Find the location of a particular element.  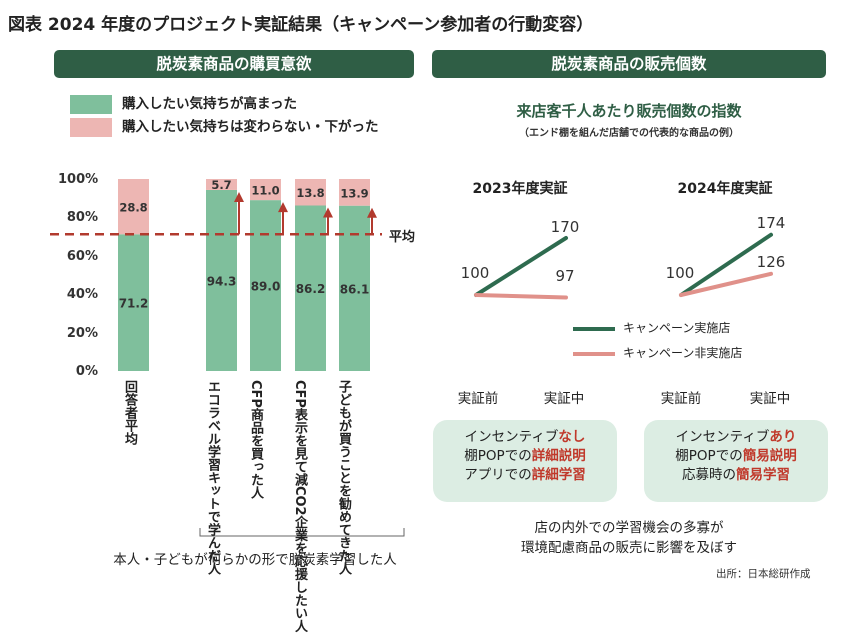

line-legend-non-campaign: キャンペーン非実施店 is located at coordinates (657, 352).